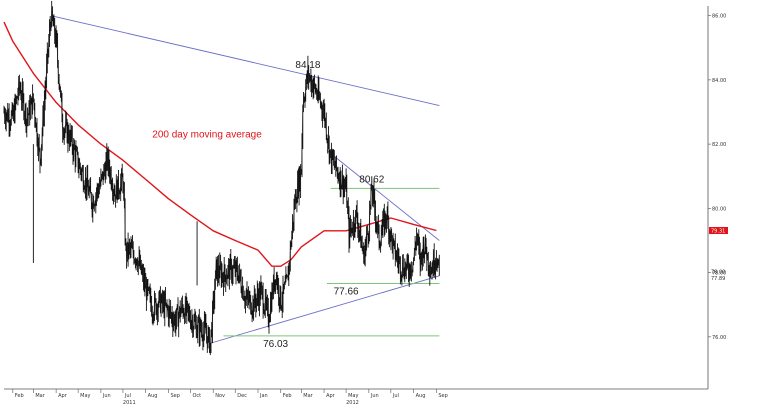 This screenshot has width=767, height=419. What do you see at coordinates (719, 209) in the screenshot?
I see `y-tick-label: 80.00` at bounding box center [719, 209].